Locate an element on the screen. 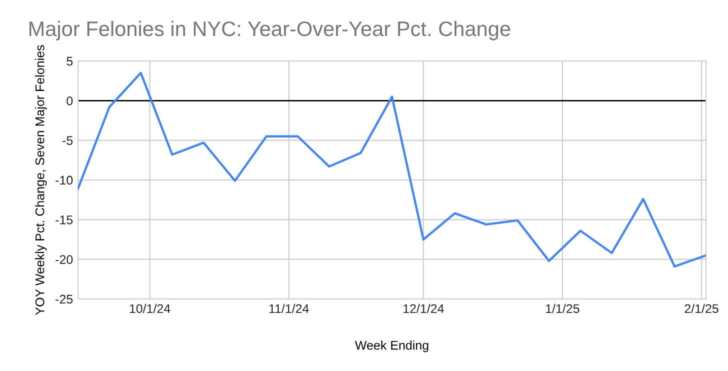  y-axis-title: YOY Weekly Pct. Change, Seven Major Felonies is located at coordinates (41, 180).